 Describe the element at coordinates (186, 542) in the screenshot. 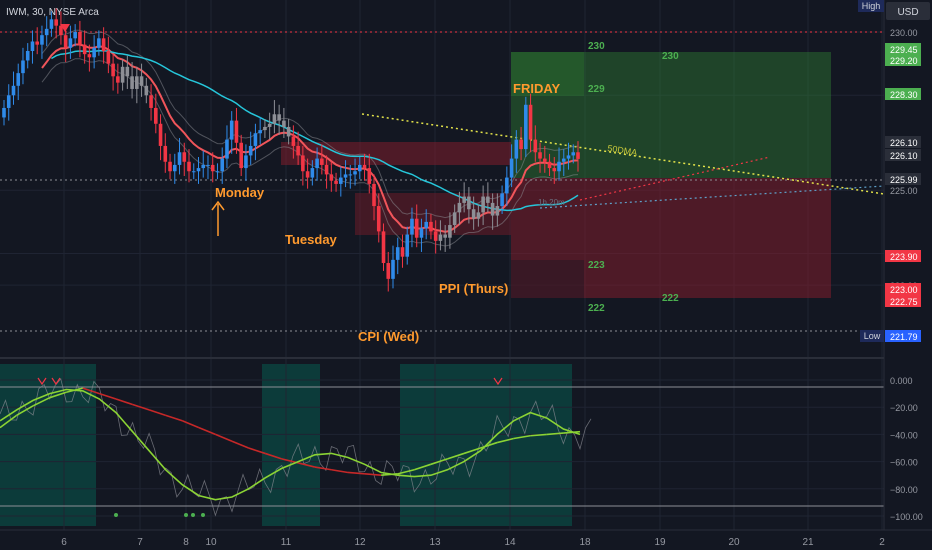

I see `time-tick-label: 8` at that location.